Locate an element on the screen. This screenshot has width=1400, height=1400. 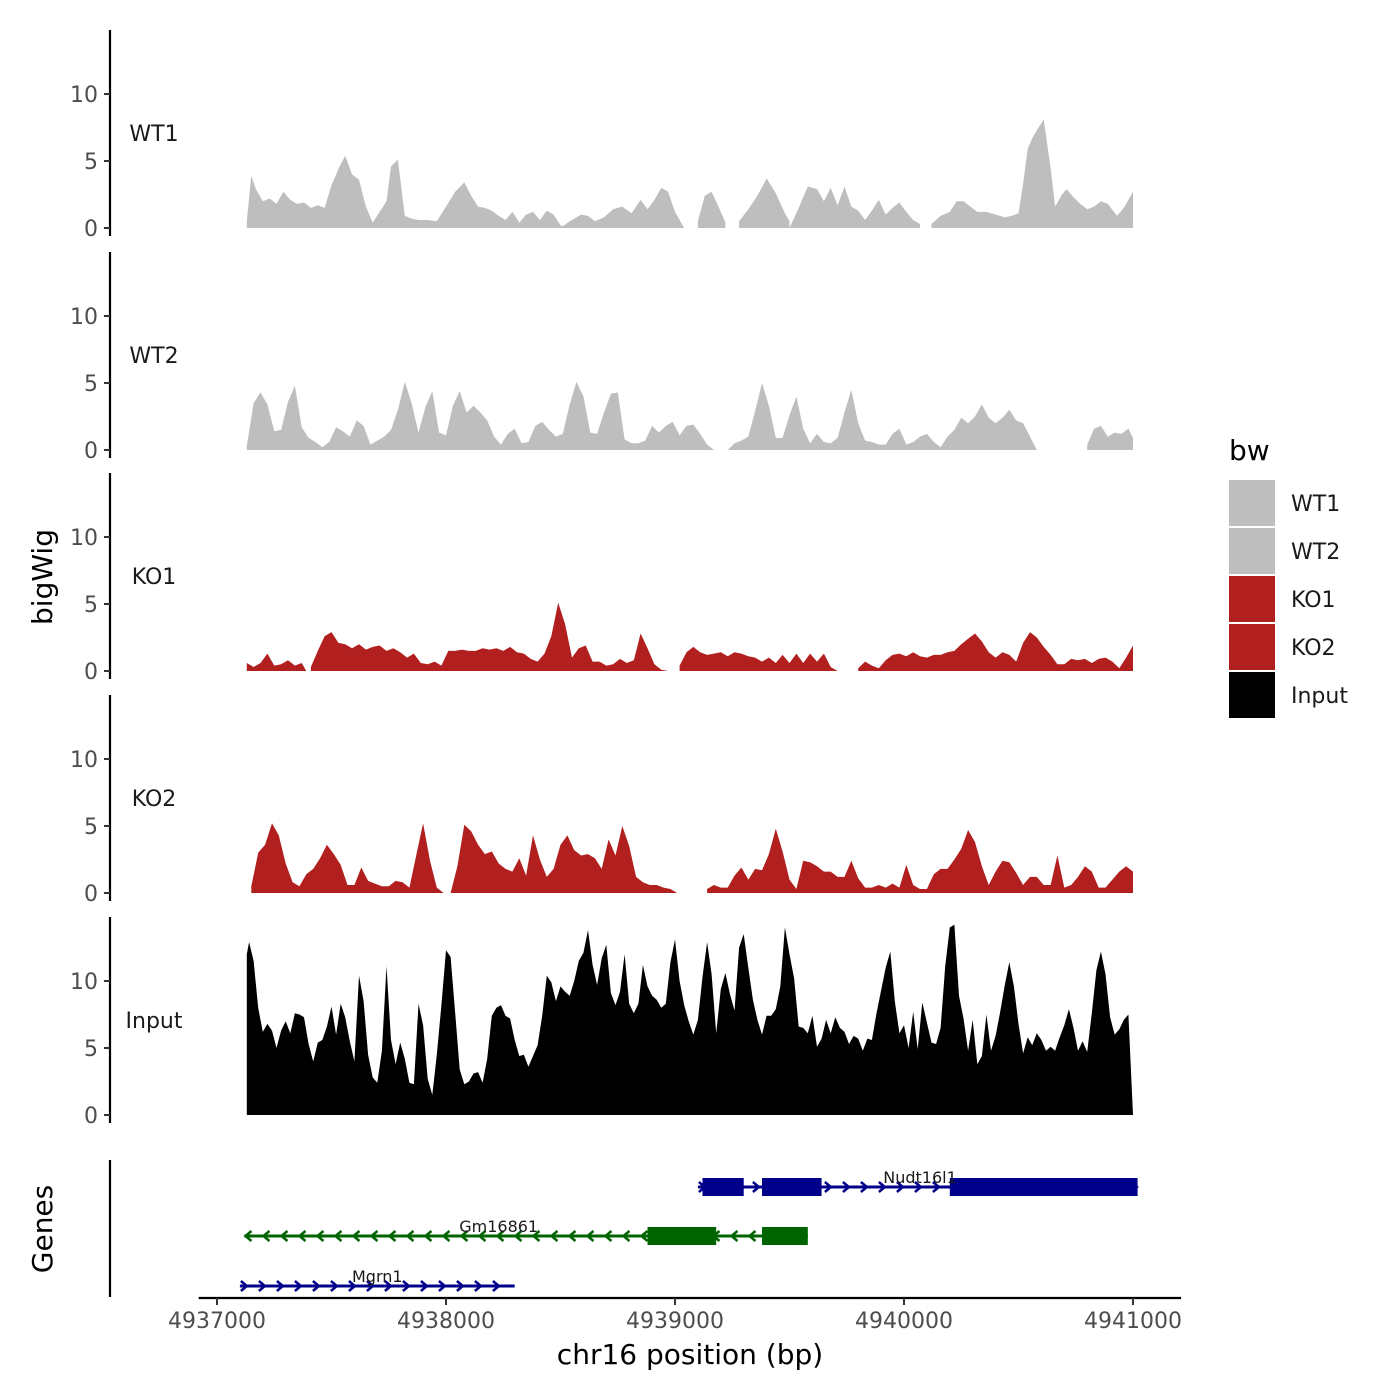
genes-axis-title: Genes is located at coordinates (42, 1229).